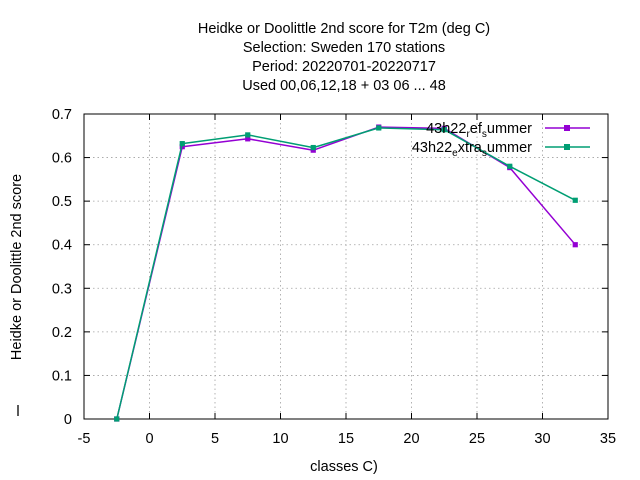  I want to click on y-tick-label: 0.4, so click(62, 246).